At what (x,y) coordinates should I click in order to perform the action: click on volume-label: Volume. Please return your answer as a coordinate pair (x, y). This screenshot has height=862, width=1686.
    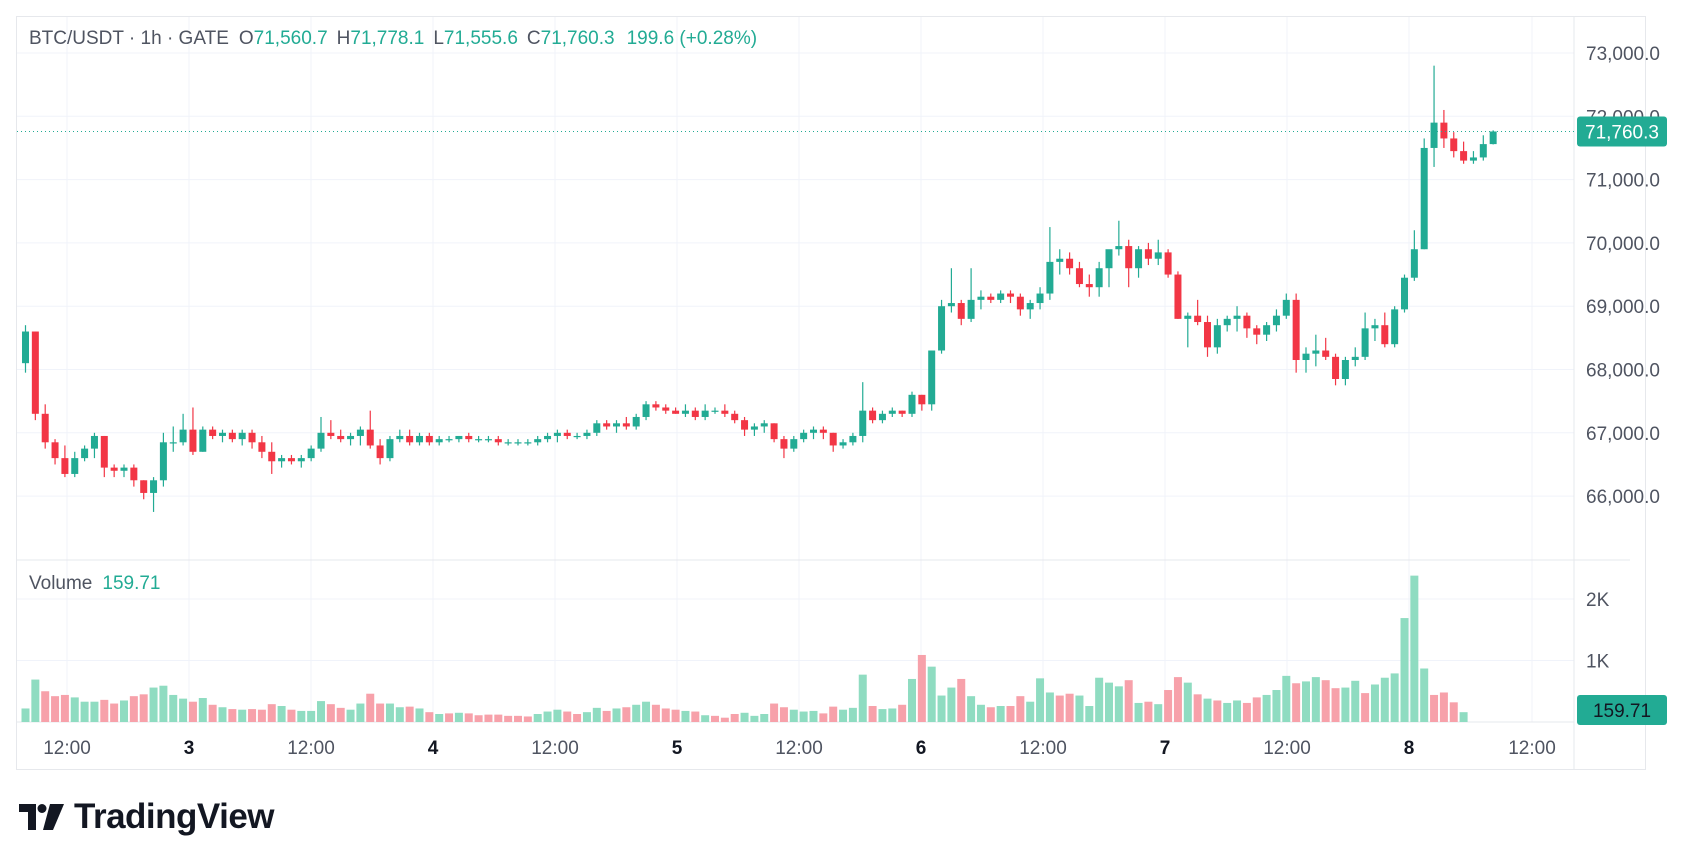
    Looking at the image, I should click on (61, 583).